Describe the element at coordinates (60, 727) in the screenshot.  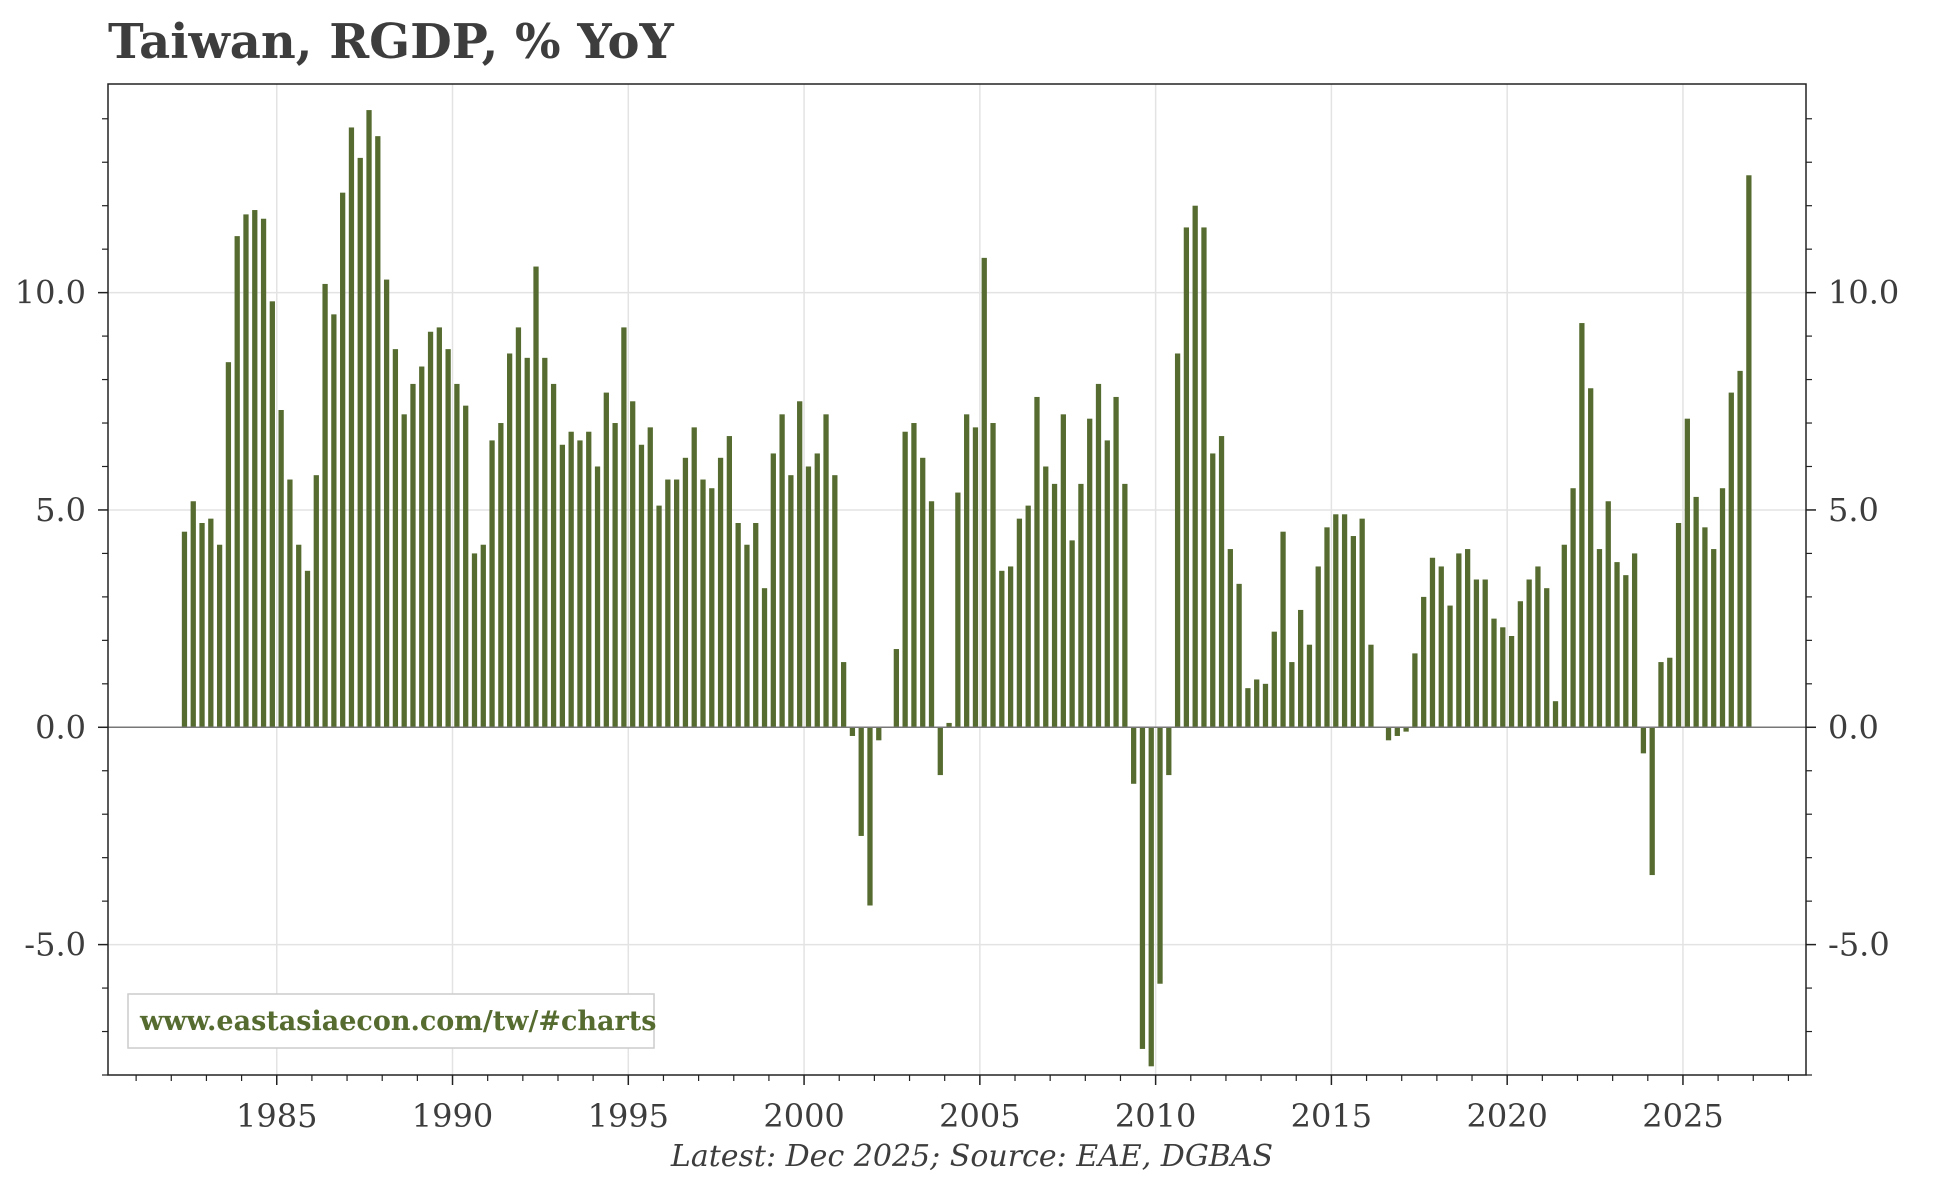
I see `y-tick-label-left: 0.0` at that location.